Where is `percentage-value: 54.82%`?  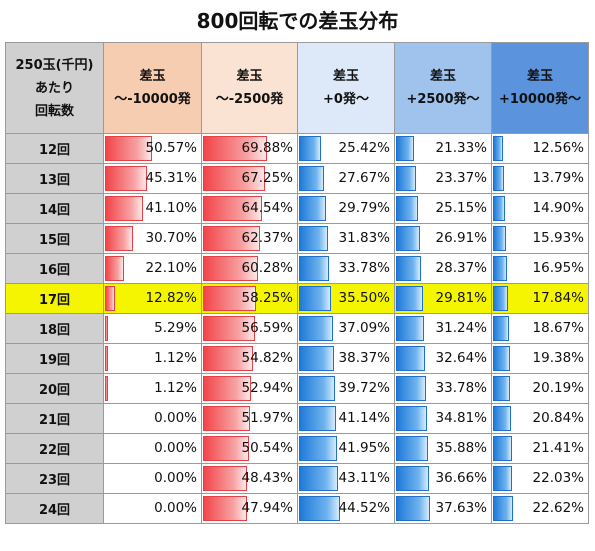
percentage-value: 54.82% is located at coordinates (267, 358).